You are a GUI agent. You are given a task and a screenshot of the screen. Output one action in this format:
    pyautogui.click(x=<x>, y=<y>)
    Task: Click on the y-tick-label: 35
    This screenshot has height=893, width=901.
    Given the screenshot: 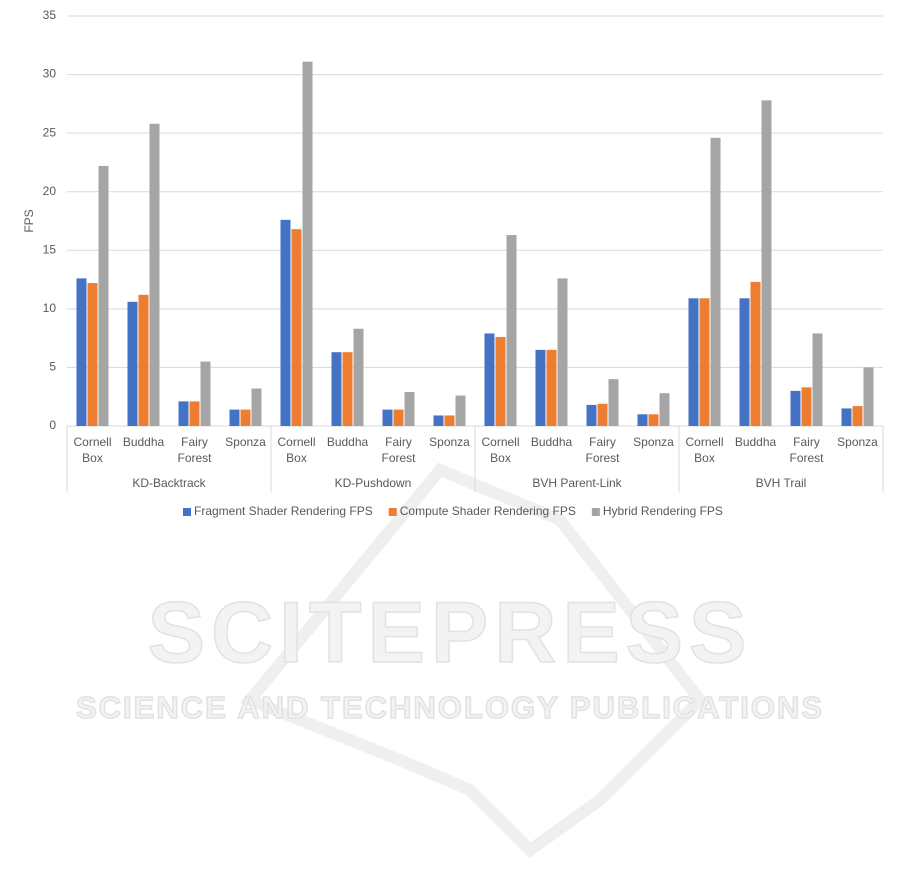 What is the action you would take?
    pyautogui.click(x=50, y=15)
    